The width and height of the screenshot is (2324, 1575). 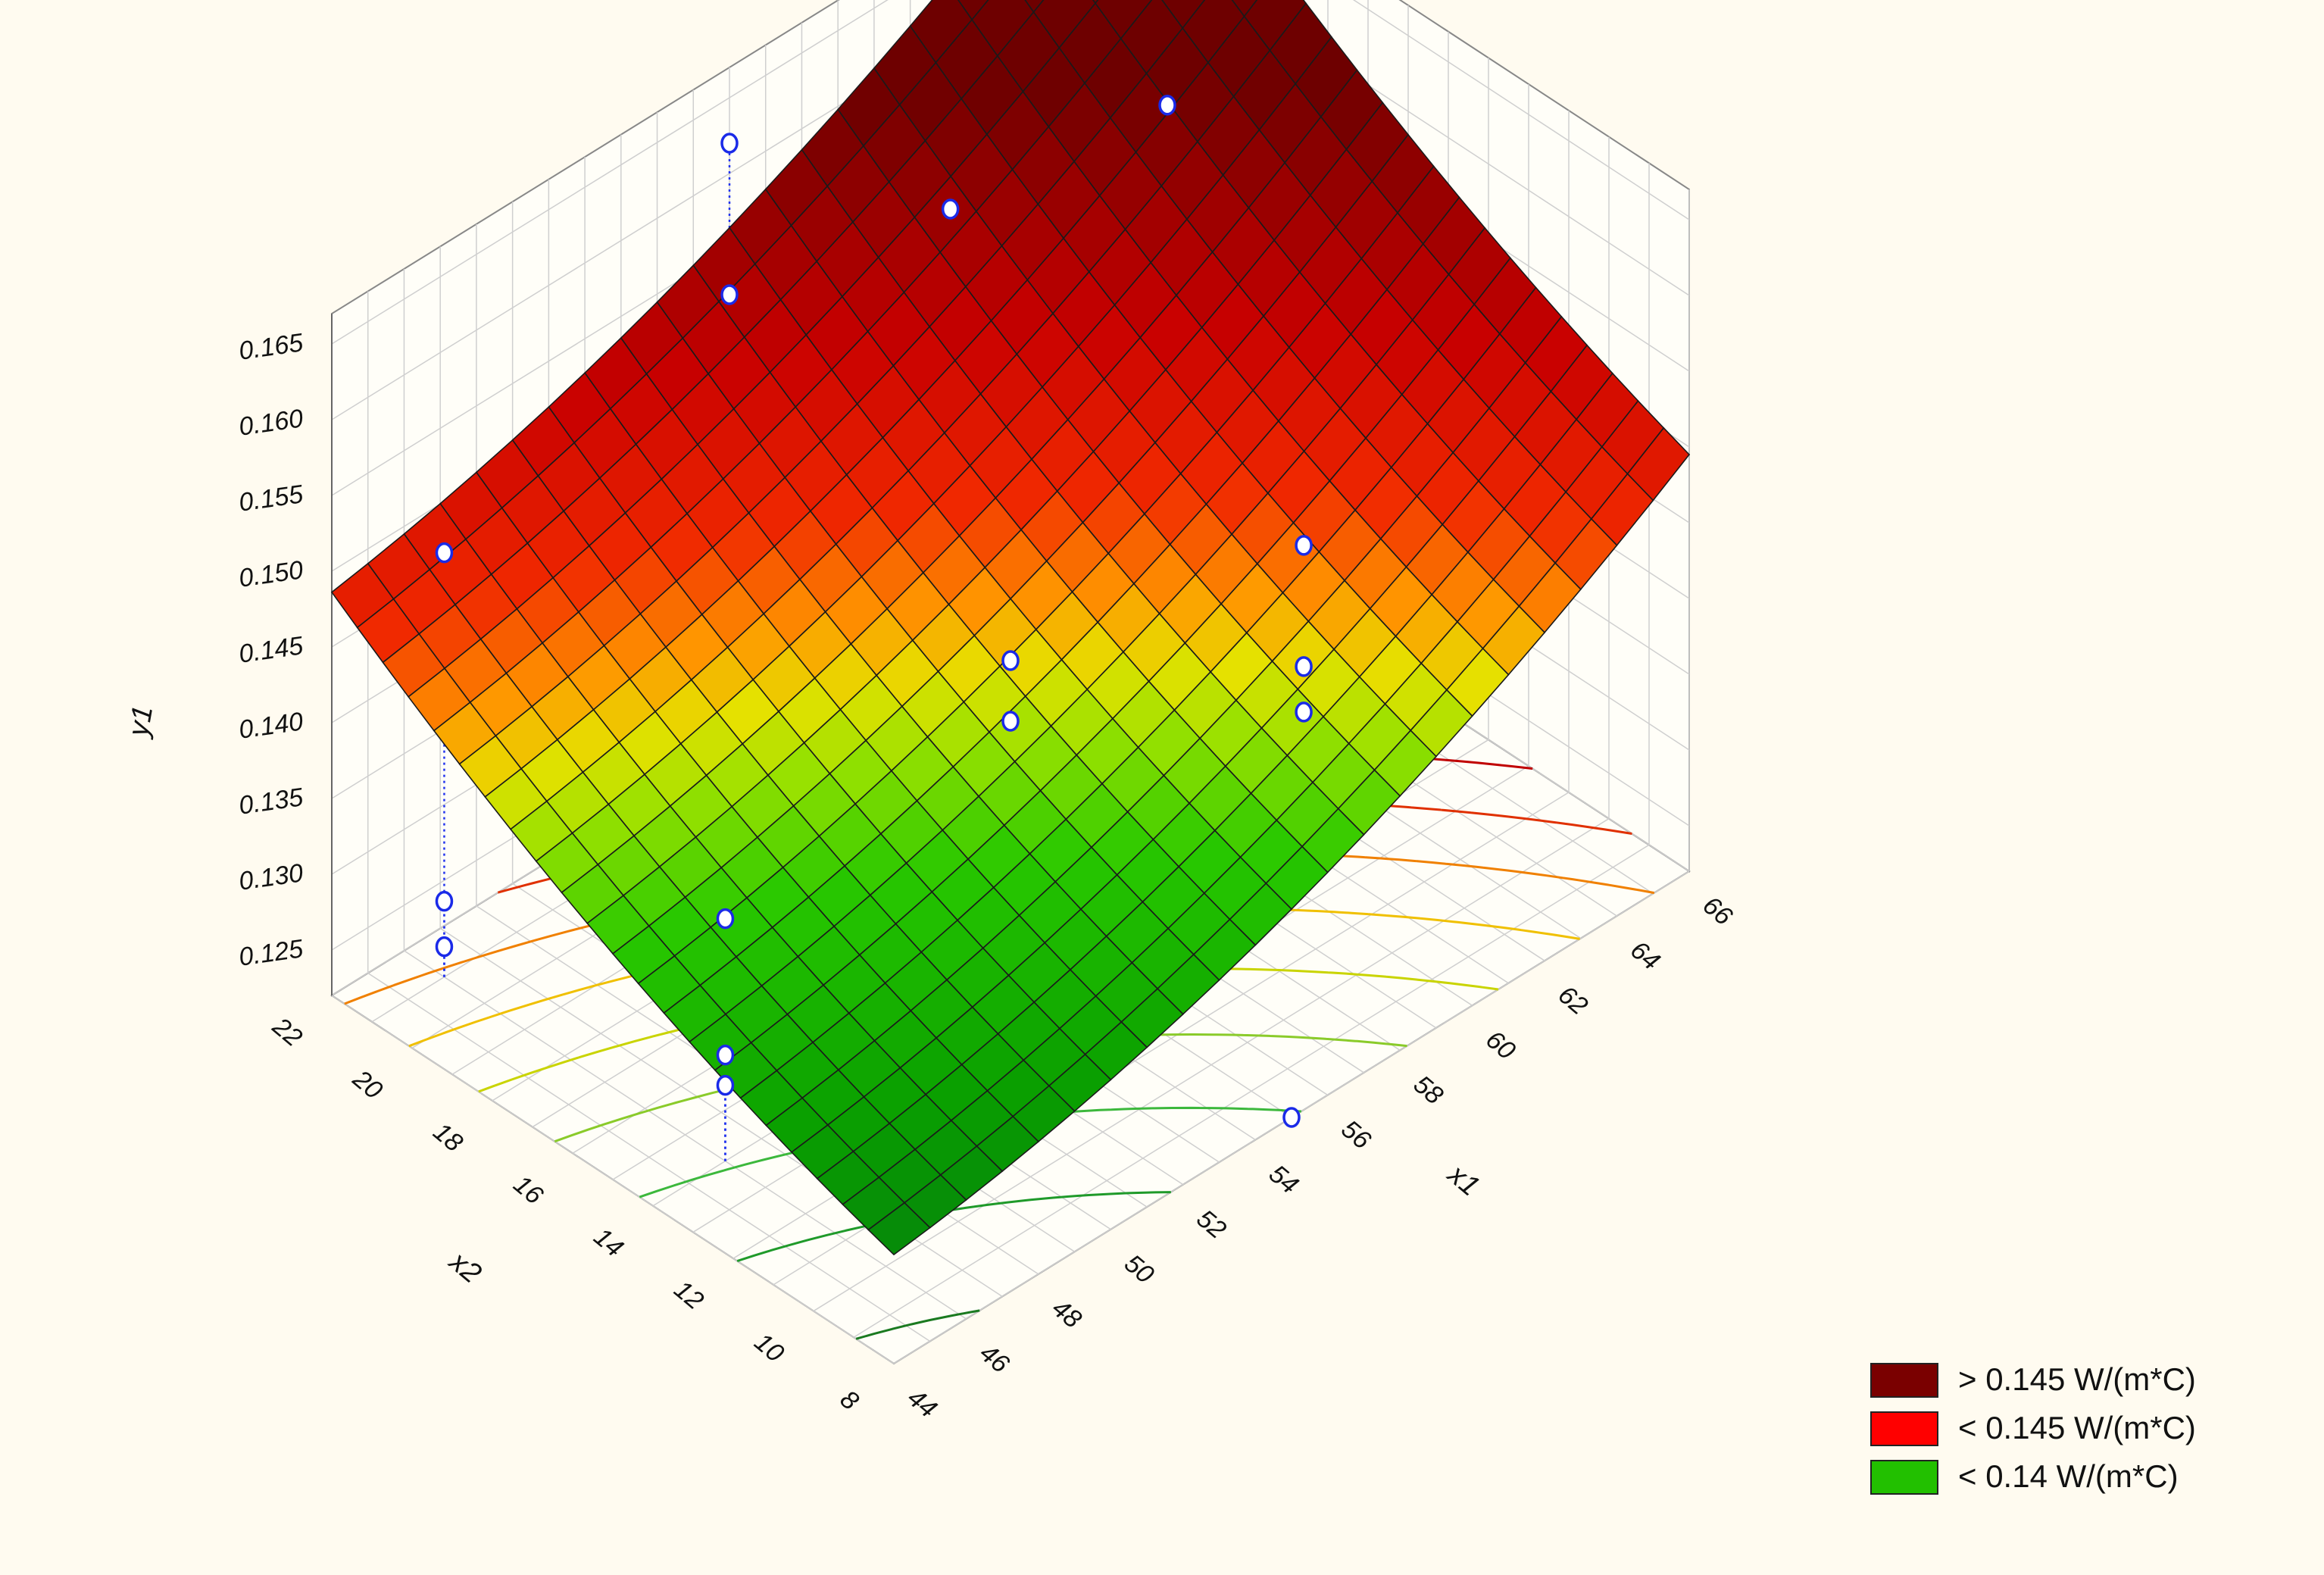 I want to click on x1-tick-label: 64, so click(x=1645, y=956).